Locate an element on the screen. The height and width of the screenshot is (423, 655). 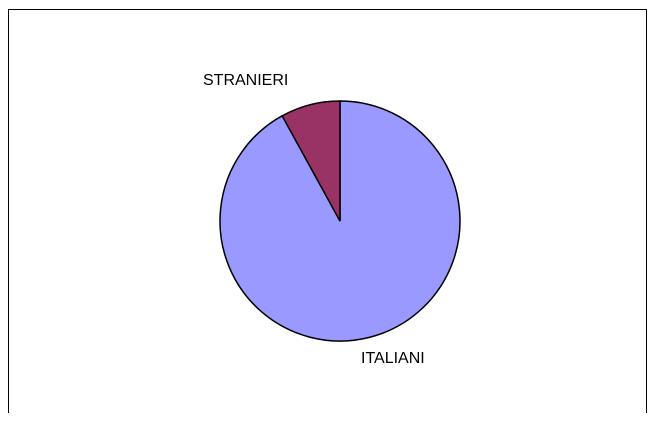
data-label-stranieri: STRANIERI is located at coordinates (246, 80).